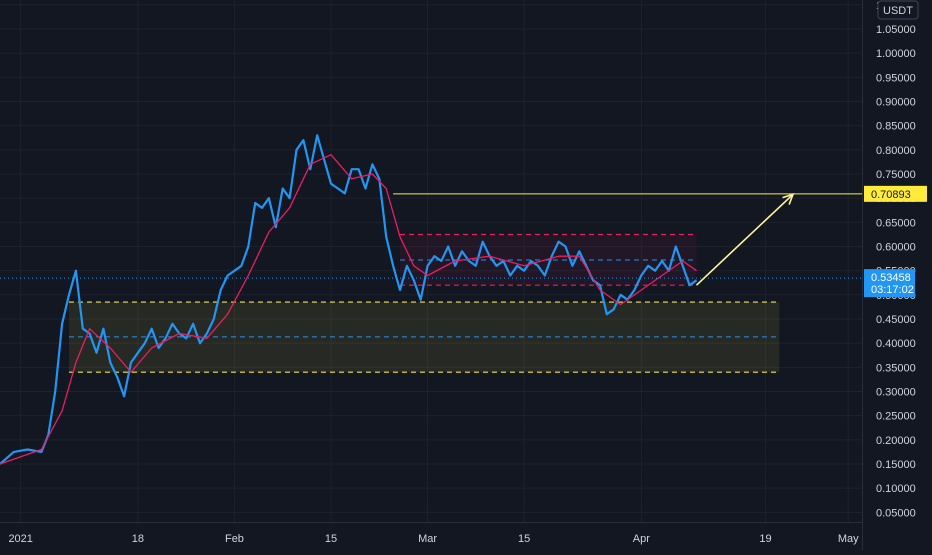  Describe the element at coordinates (765, 539) in the screenshot. I see `x-tick-label: 19` at that location.